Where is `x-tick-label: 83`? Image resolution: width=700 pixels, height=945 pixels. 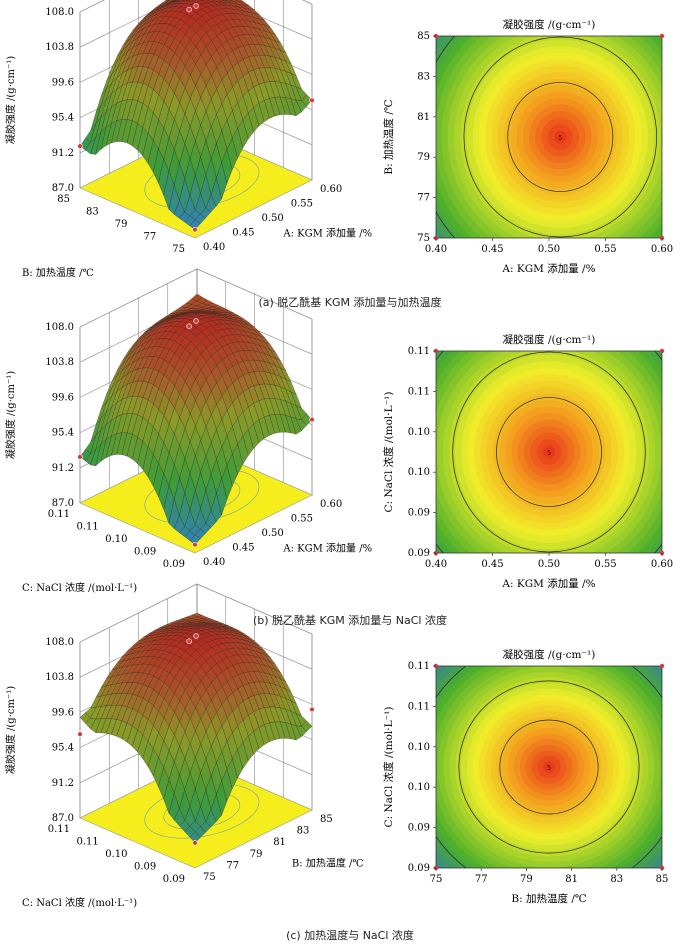 x-tick-label: 83 is located at coordinates (616, 879).